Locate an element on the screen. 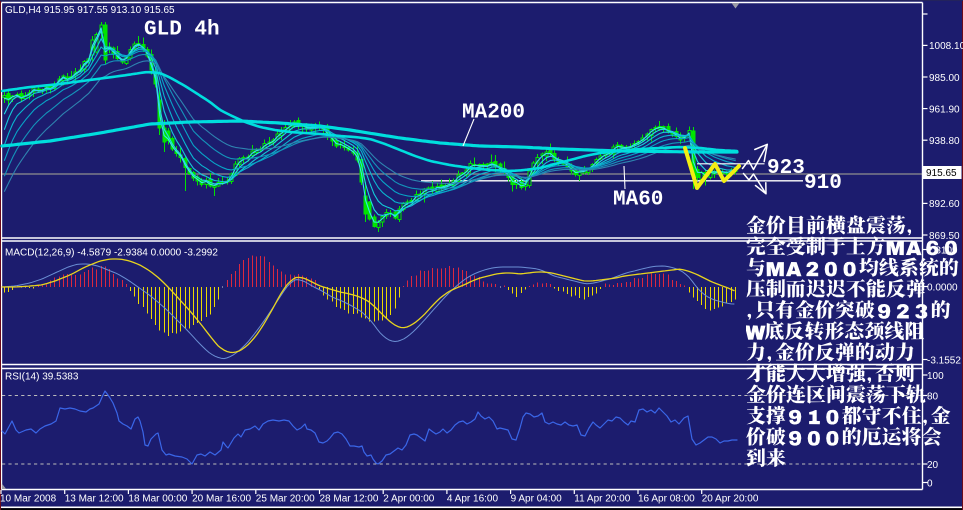 The image size is (963, 510). svg-text: 18 Mar 00:00 is located at coordinates (157, 499).